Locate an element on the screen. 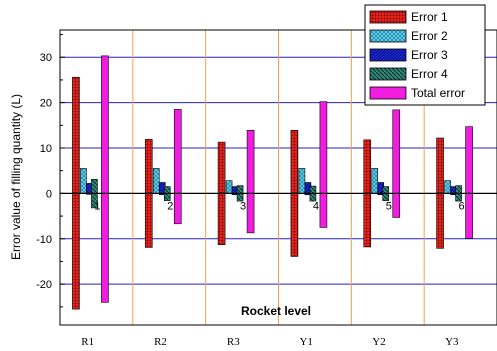 The width and height of the screenshot is (497, 351). legend-label-error4: Error 4 is located at coordinates (429, 74).